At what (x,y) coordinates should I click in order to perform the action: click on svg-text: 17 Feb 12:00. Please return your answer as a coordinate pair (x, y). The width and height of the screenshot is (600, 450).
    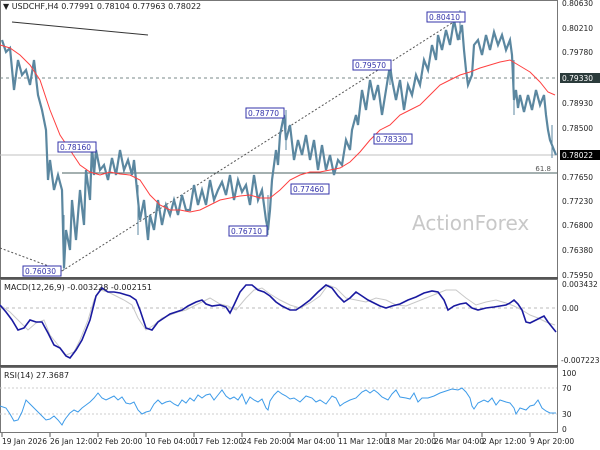
    Looking at the image, I should click on (218, 441).